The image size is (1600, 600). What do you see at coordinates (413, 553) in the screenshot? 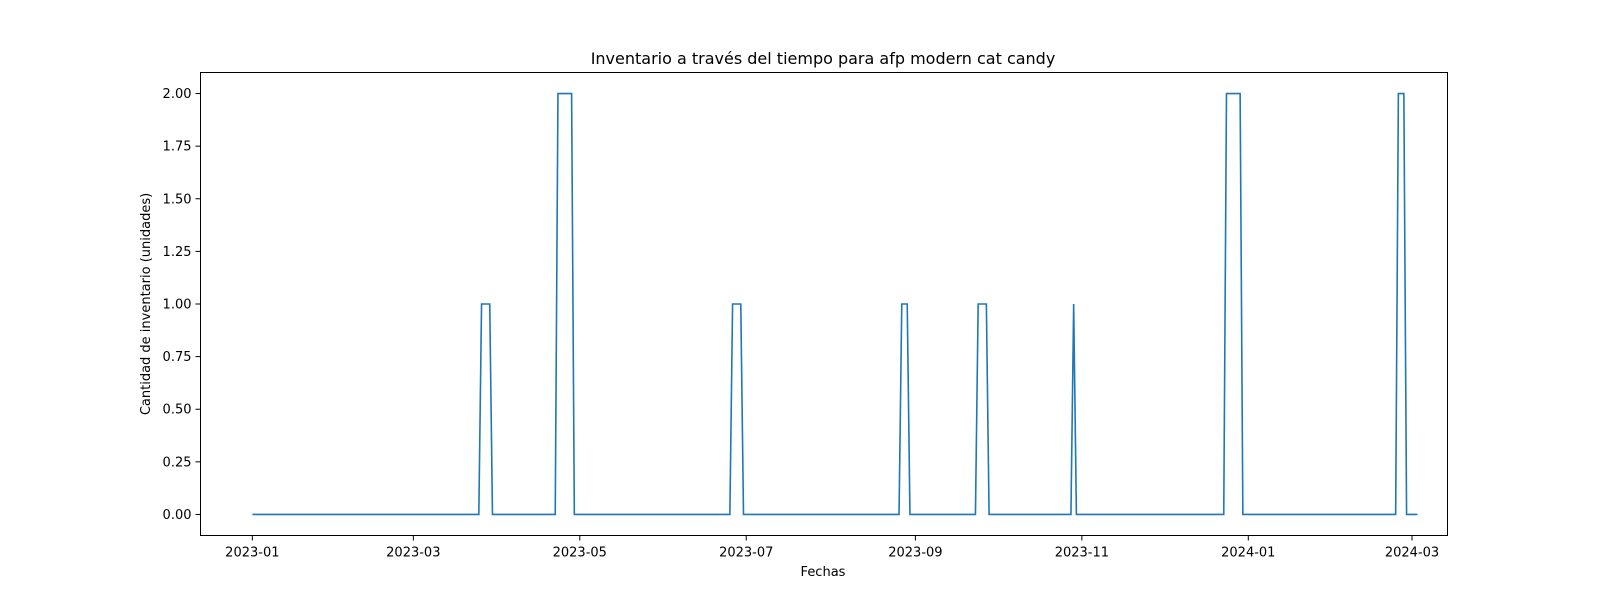
I see `x-tick-label: 2023-03` at bounding box center [413, 553].